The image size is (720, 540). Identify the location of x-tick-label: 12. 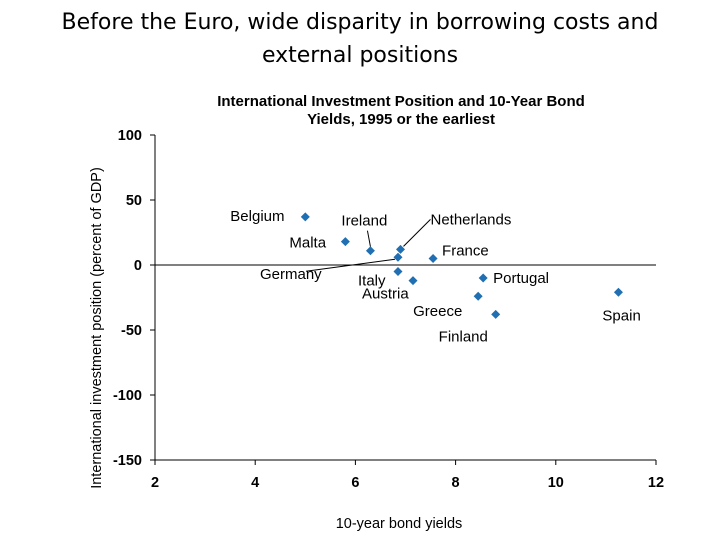
(656, 483).